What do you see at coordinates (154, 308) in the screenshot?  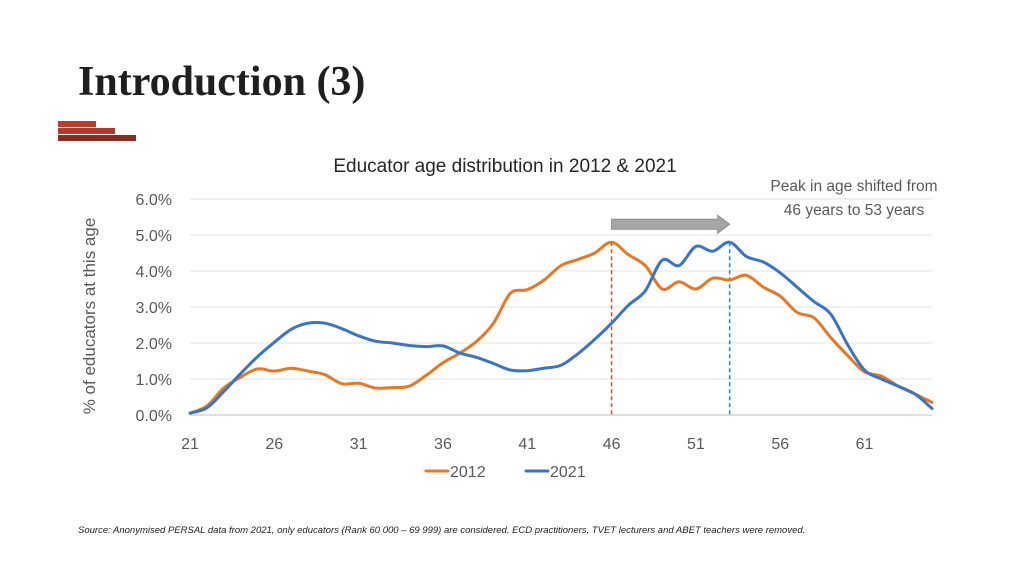 I see `y-tick-label: 3.0%` at bounding box center [154, 308].